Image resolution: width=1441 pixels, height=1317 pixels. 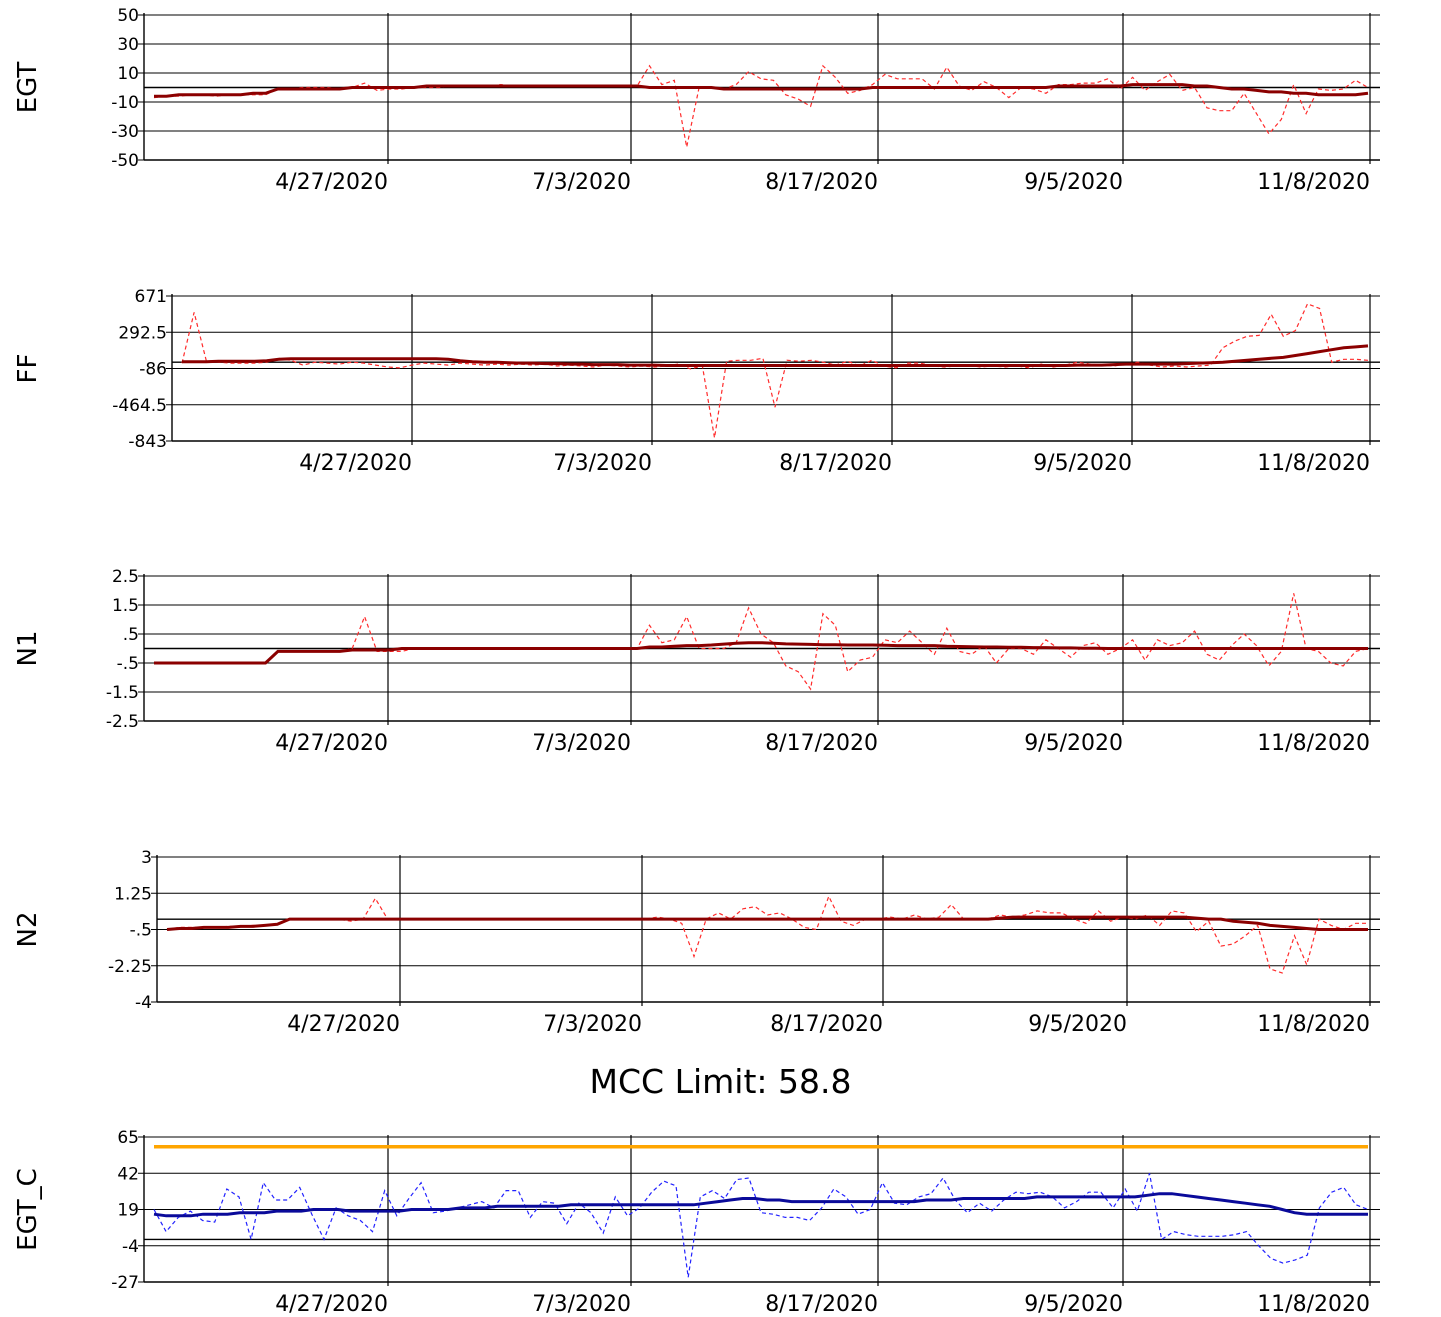 I want to click on n2-y-tick-label: 3, so click(x=146, y=858).